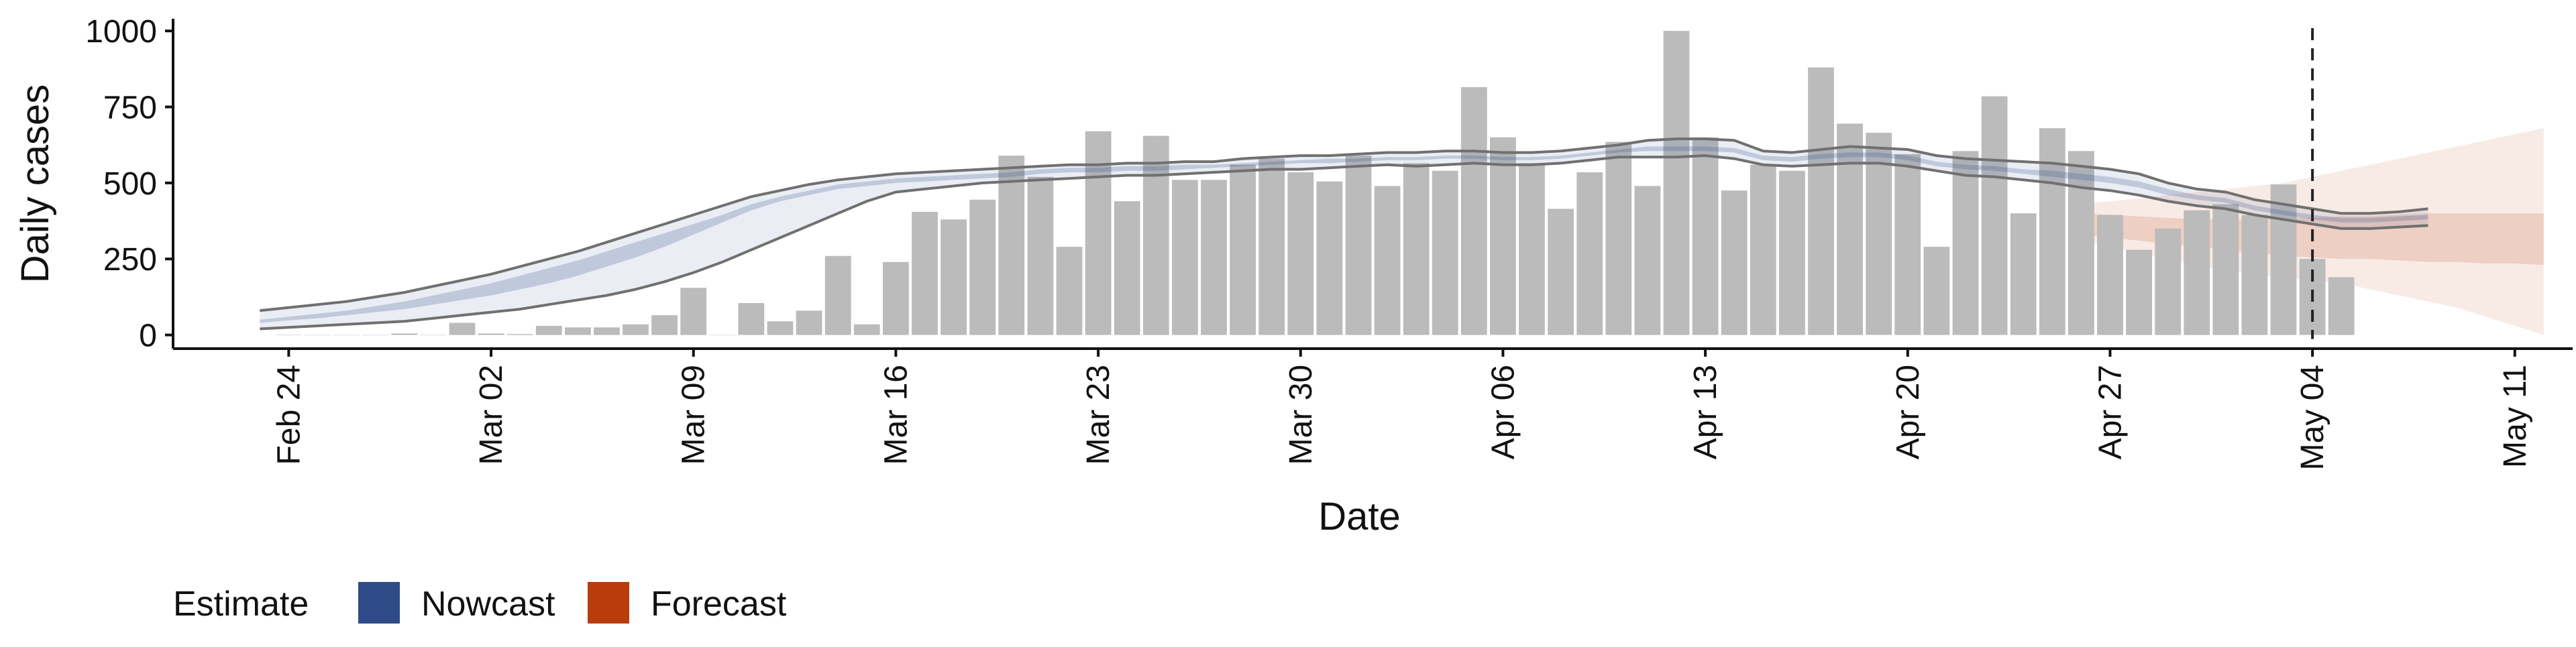 The image size is (2576, 647). I want to click on legend: Estimate Nowcast Forecast, so click(480, 603).